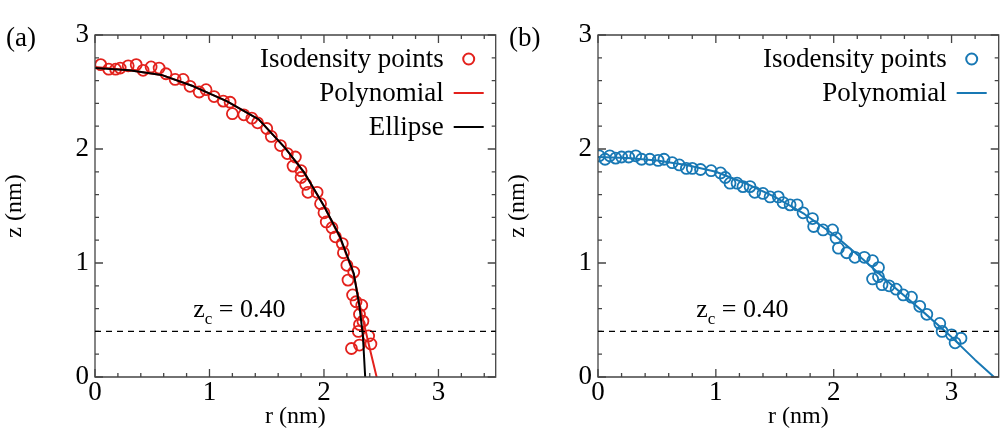  I want to click on x-tick-label: 2, so click(833, 391).